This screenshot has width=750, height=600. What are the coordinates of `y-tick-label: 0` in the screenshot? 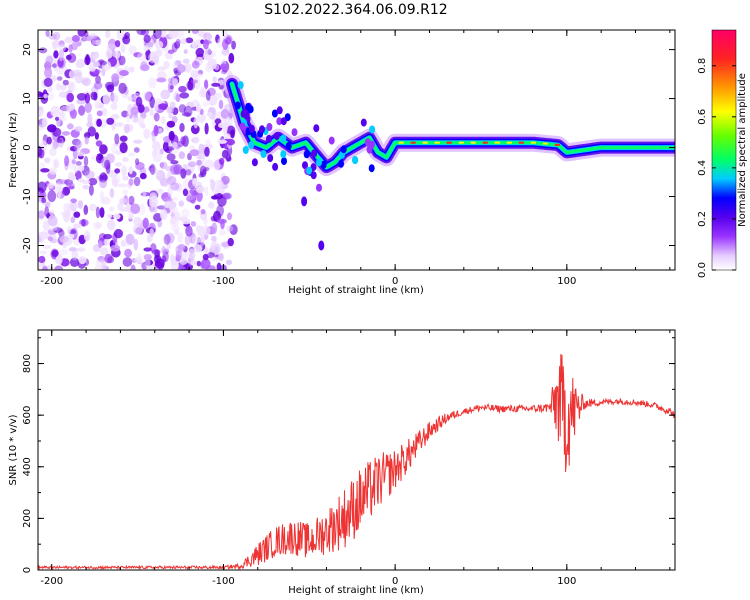 It's located at (27, 147).